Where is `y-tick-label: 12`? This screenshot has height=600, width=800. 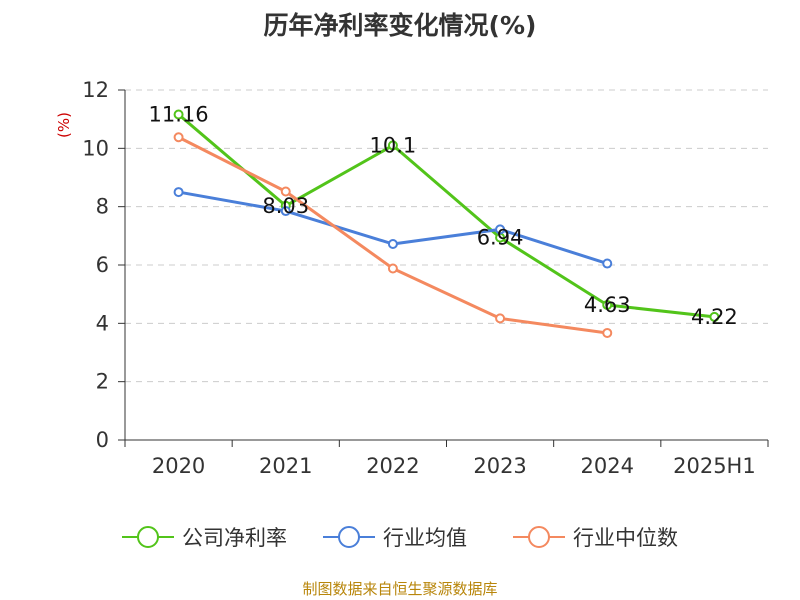 y-tick-label: 12 is located at coordinates (95, 90).